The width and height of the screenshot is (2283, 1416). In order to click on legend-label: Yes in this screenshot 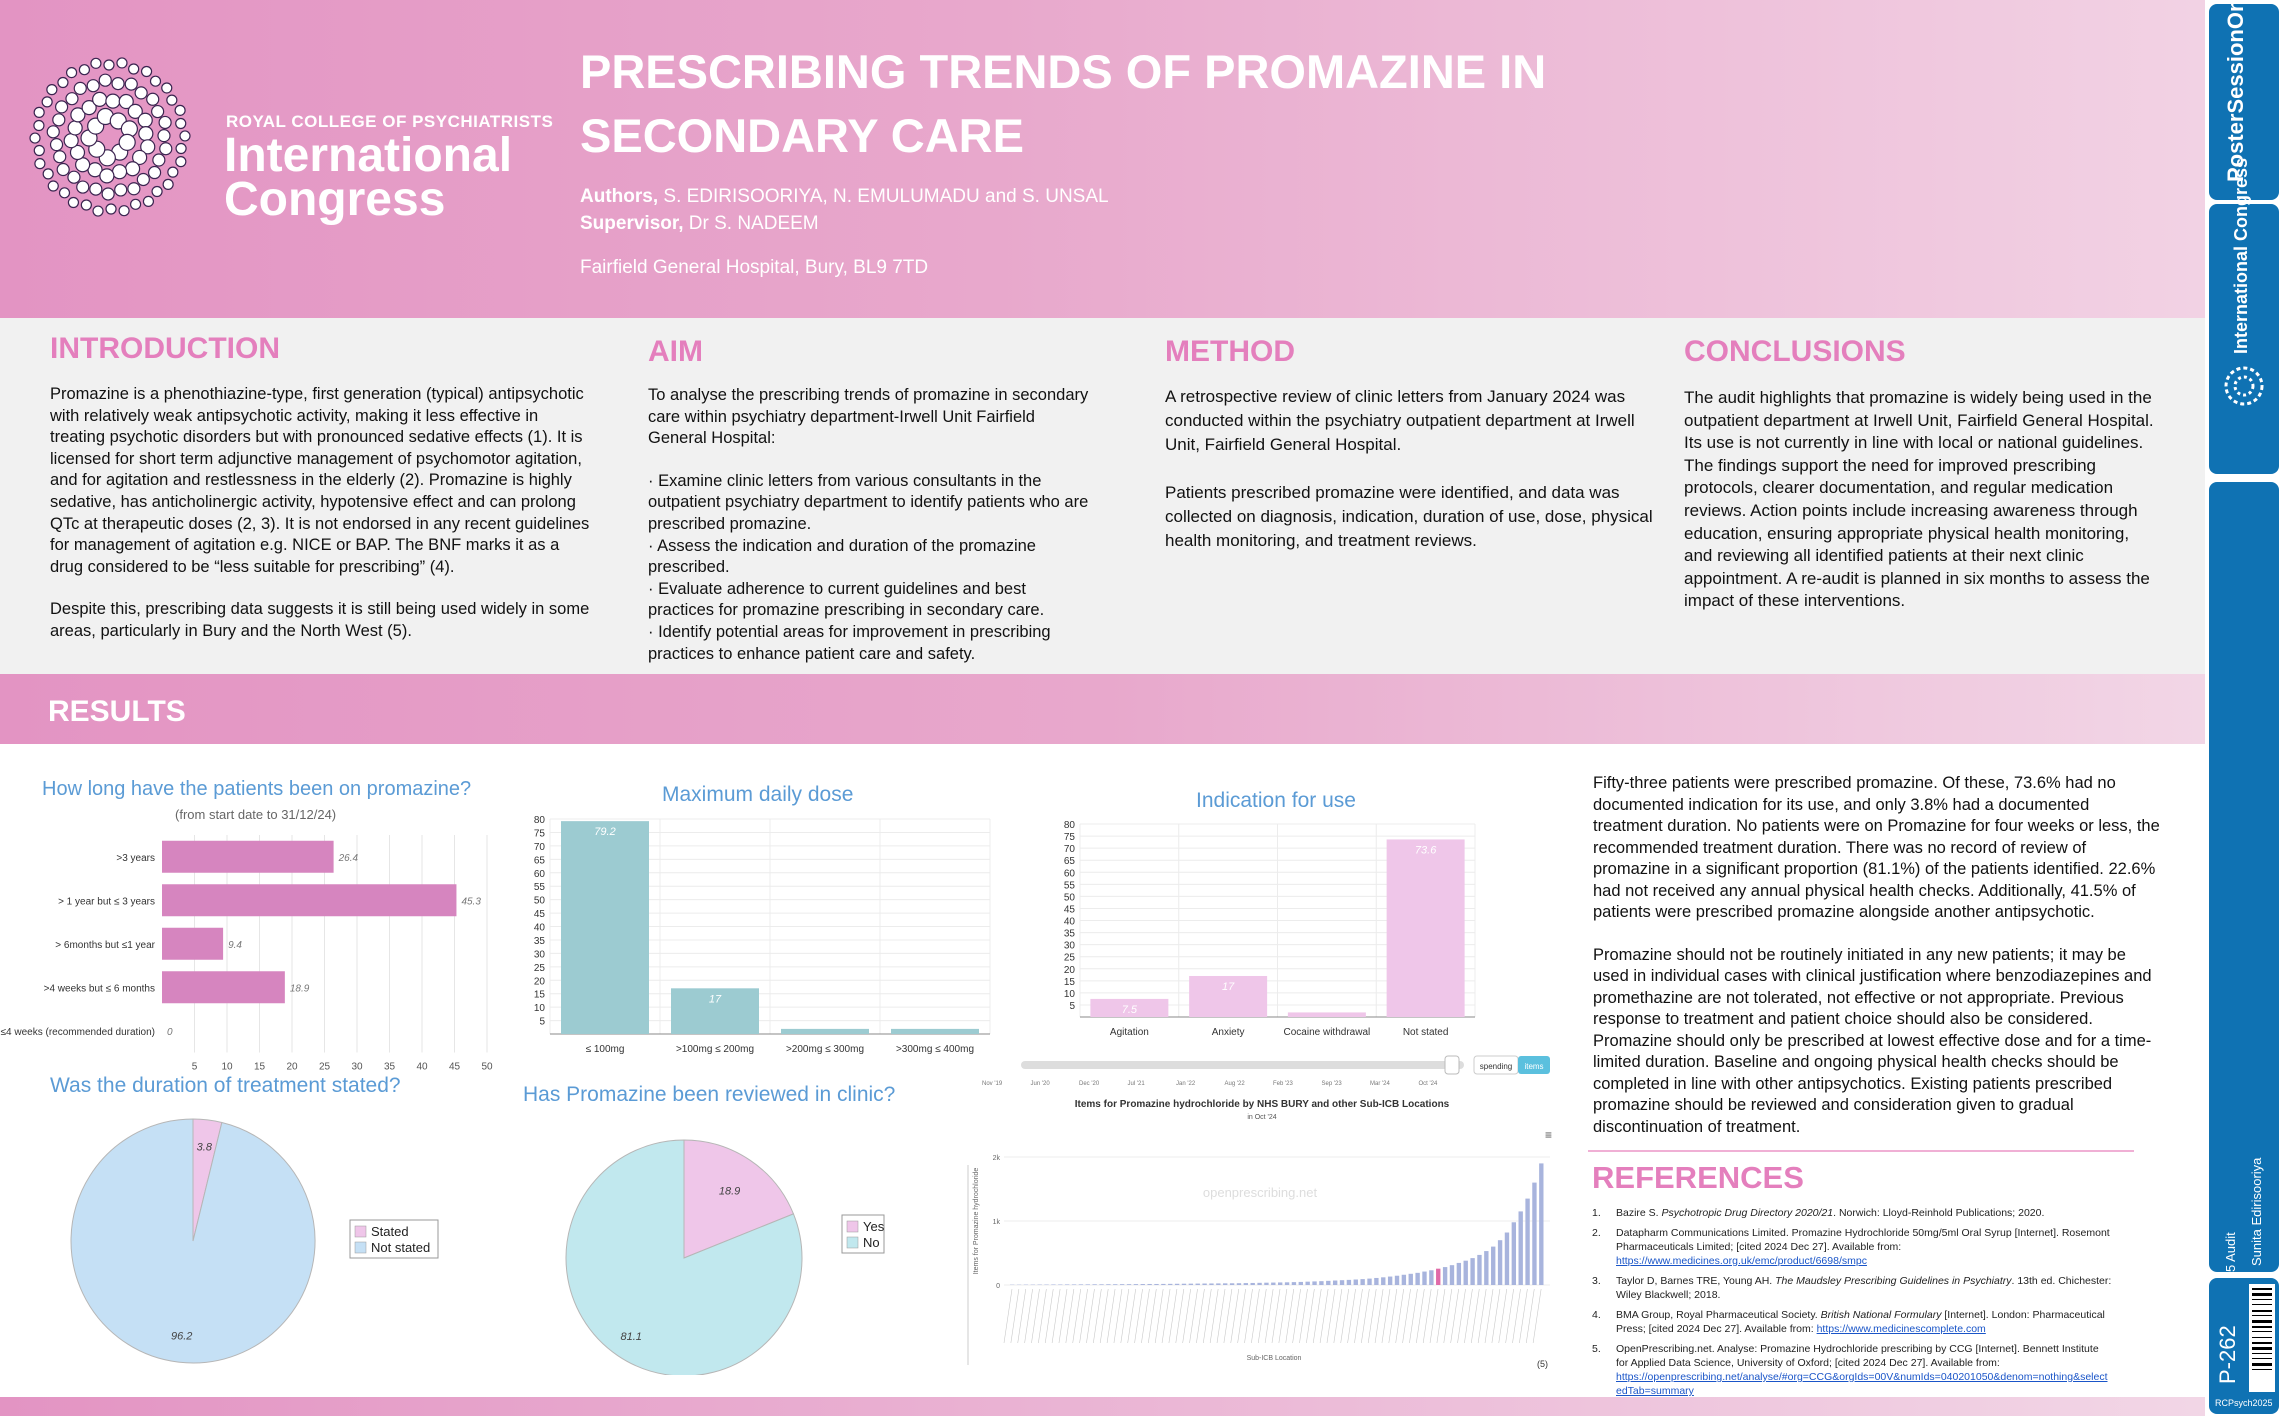, I will do `click(874, 1226)`.